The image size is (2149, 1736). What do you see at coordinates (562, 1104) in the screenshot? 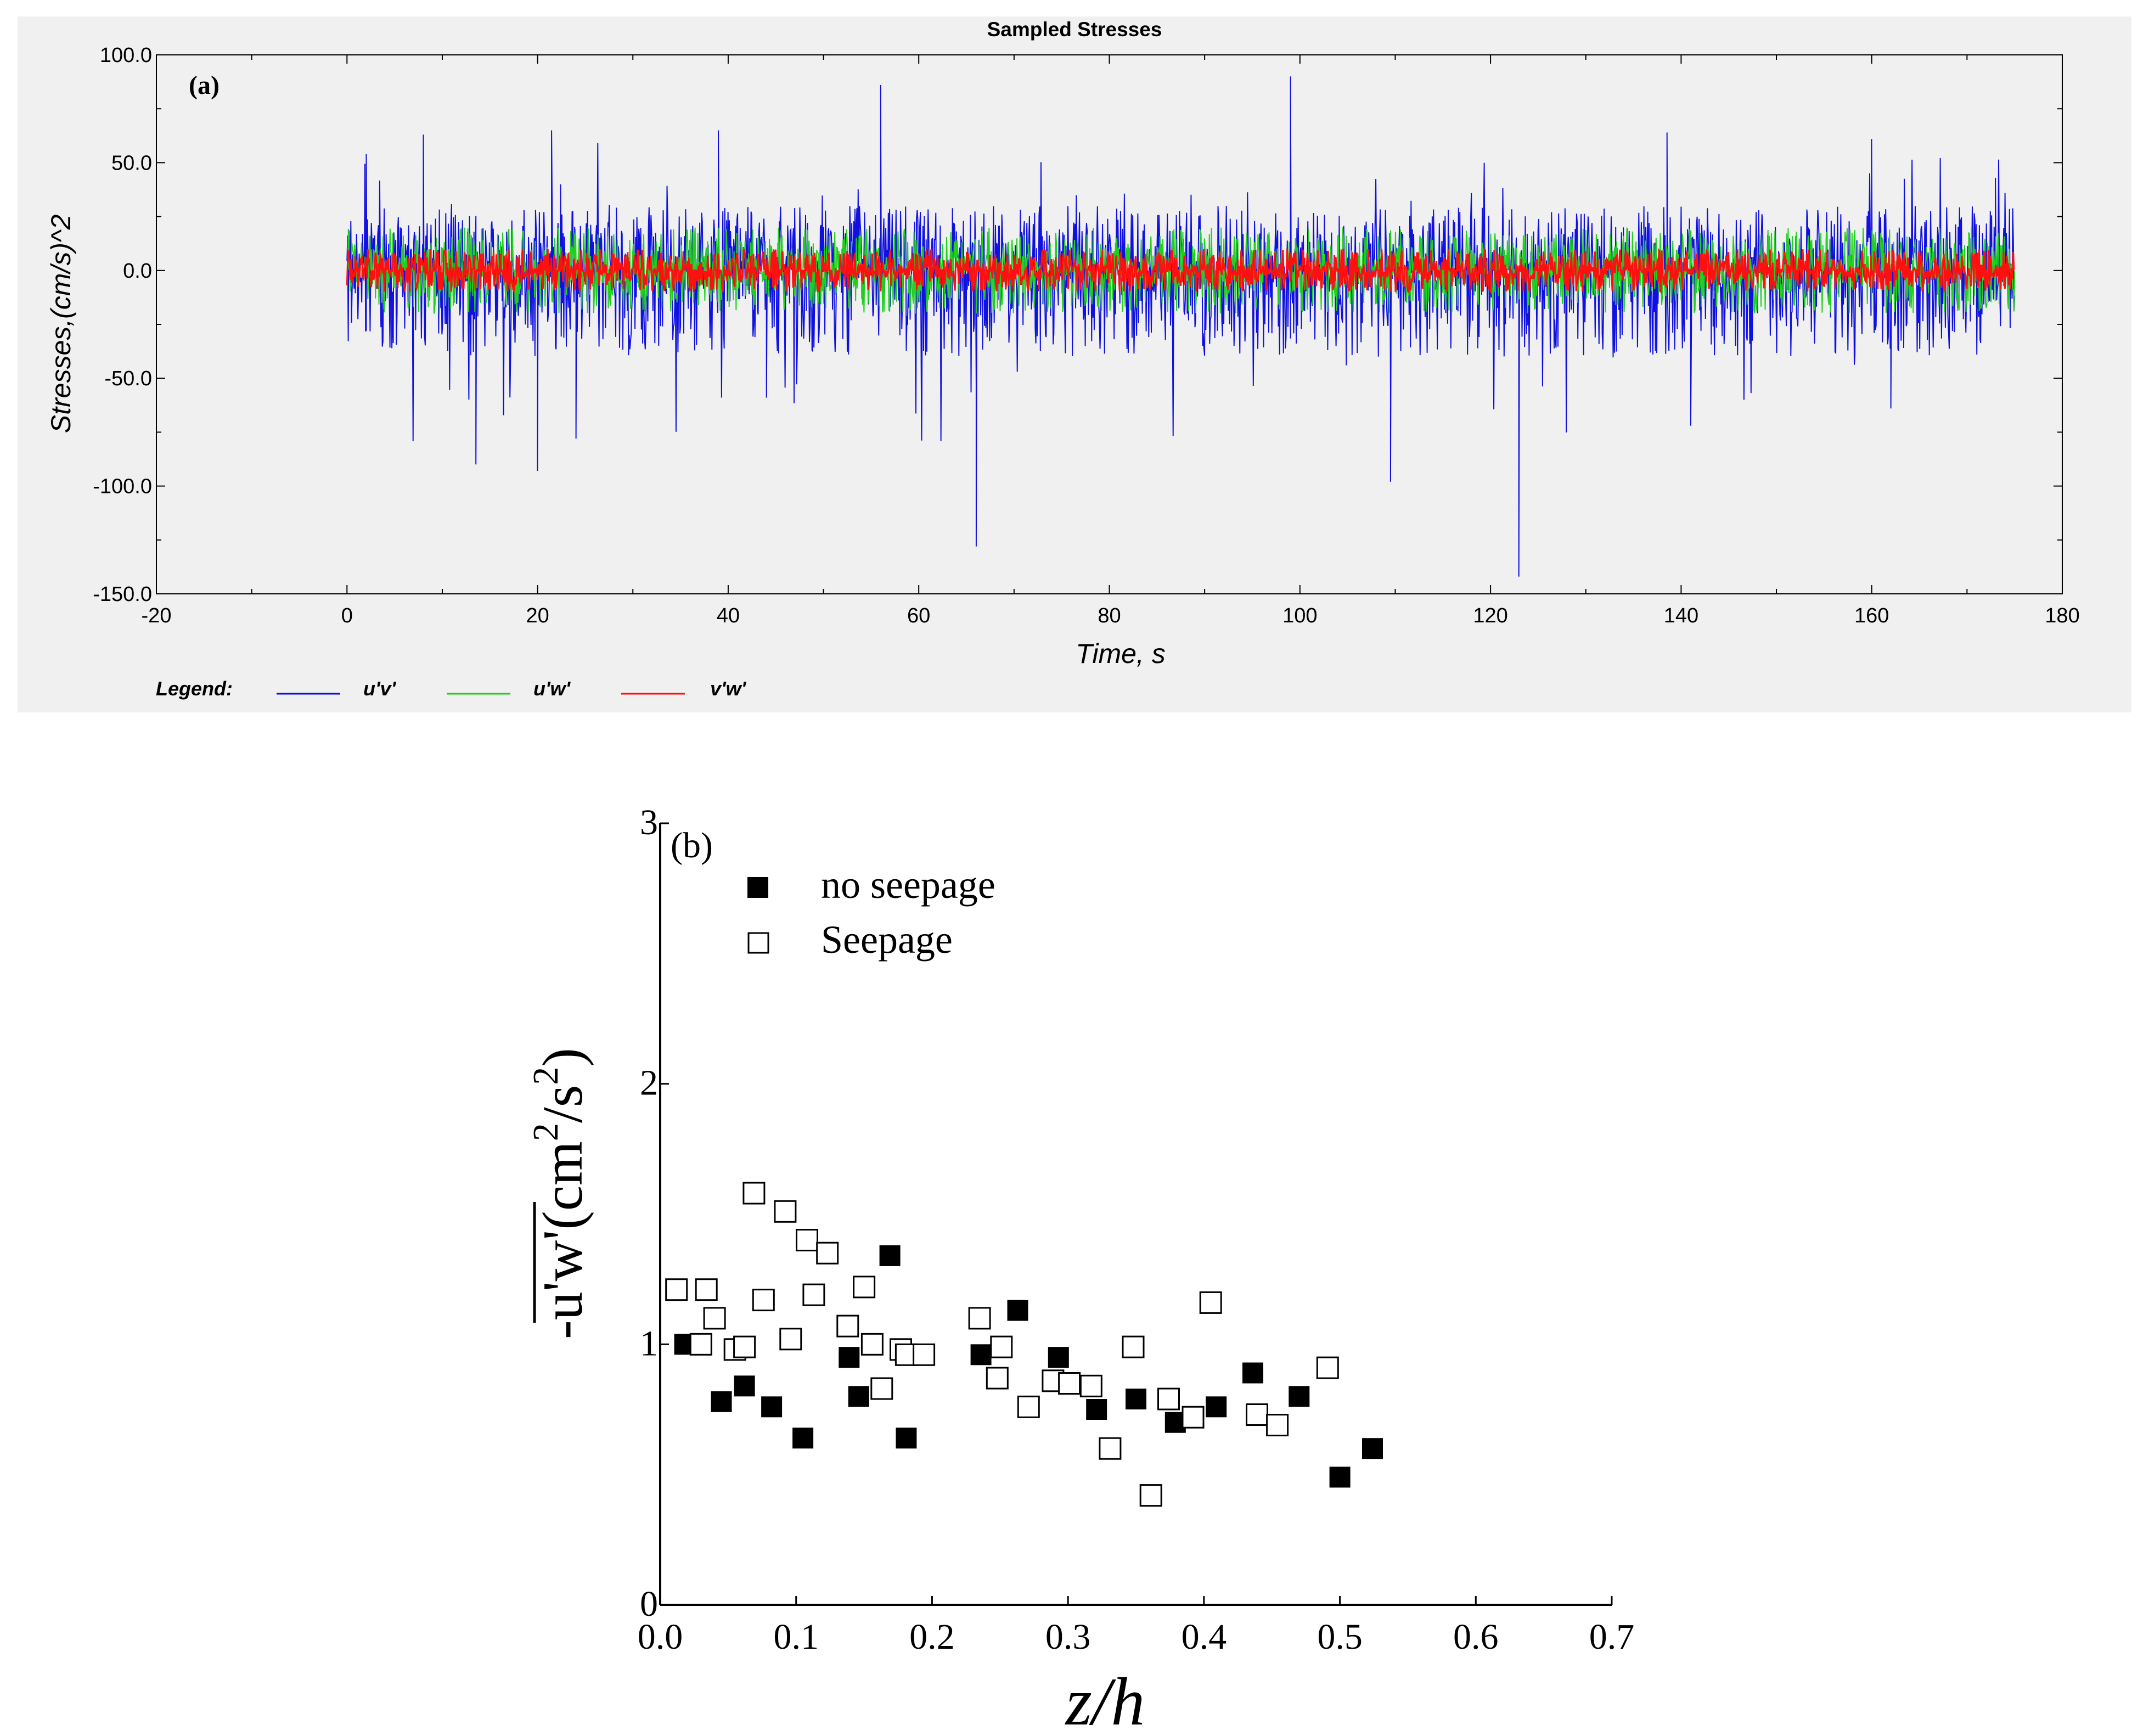
I see `chart-b-ylabel-unit-mid: /s` at bounding box center [562, 1104].